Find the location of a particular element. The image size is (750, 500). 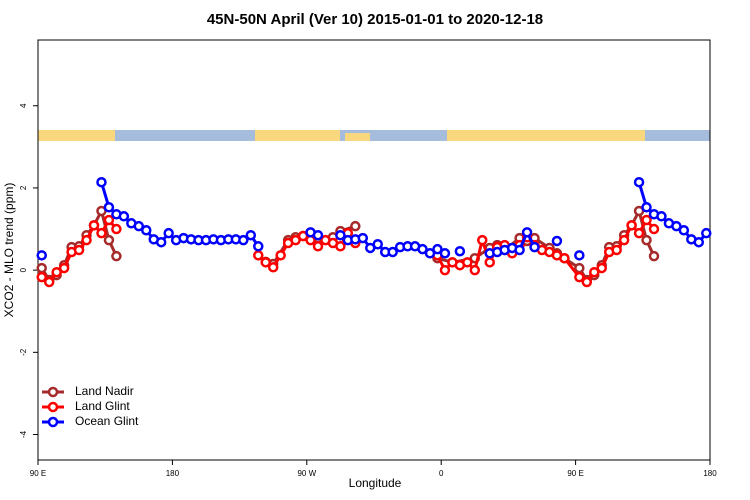

y-axis-label: XCO2 - MLO trend (ppm) is located at coordinates (9, 250).